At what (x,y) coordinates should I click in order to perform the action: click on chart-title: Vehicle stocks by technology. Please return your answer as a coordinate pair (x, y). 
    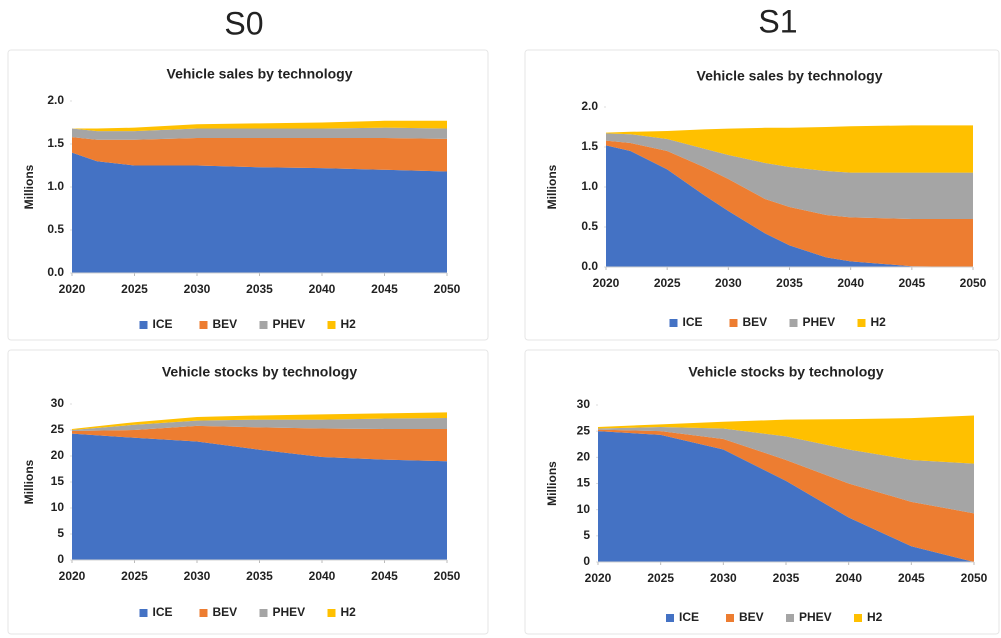
    Looking at the image, I should click on (786, 372).